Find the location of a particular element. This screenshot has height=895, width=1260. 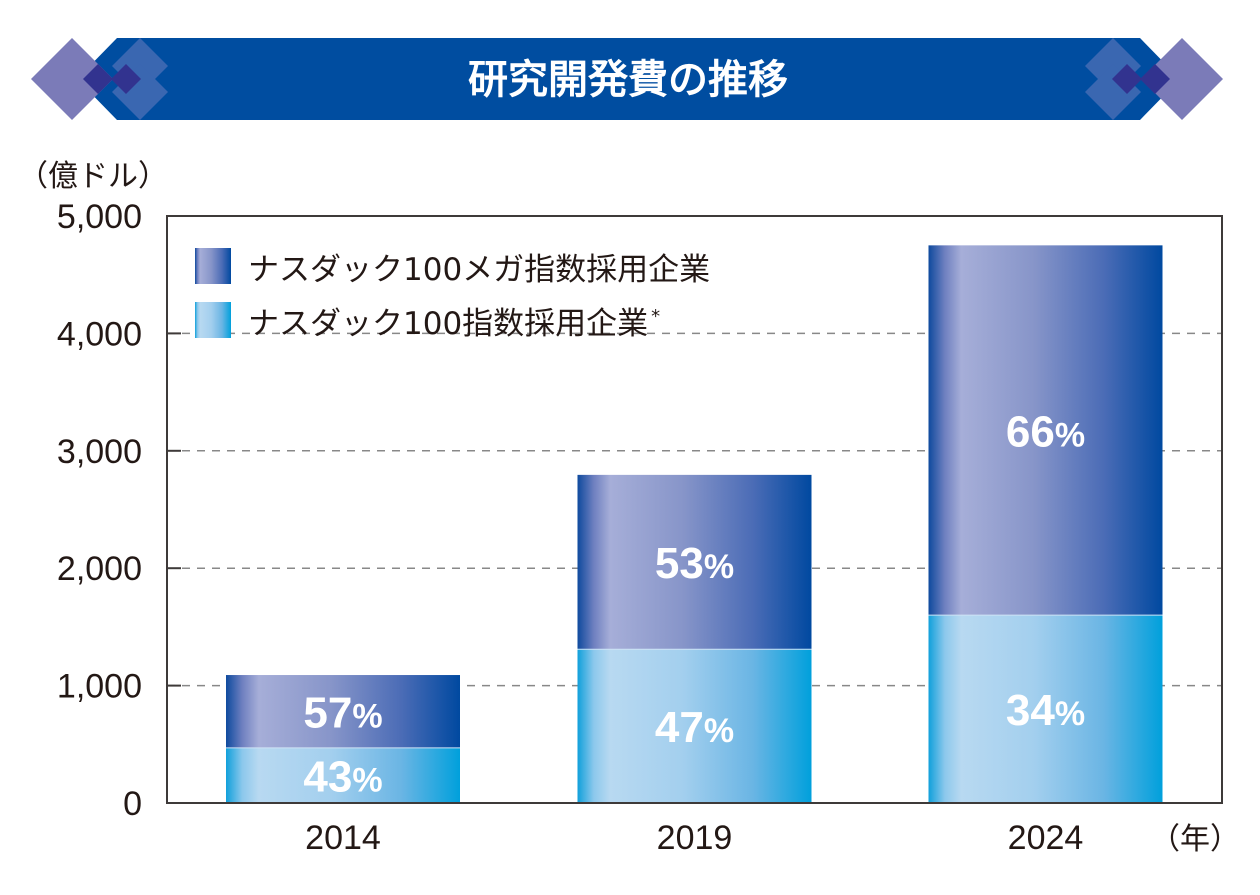

legend-swatch-mega is located at coordinates (213, 266).